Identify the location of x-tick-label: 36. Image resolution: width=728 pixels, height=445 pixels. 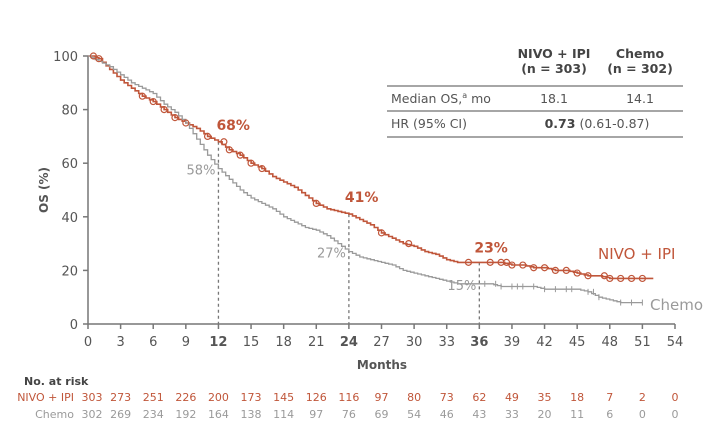
(479, 342).